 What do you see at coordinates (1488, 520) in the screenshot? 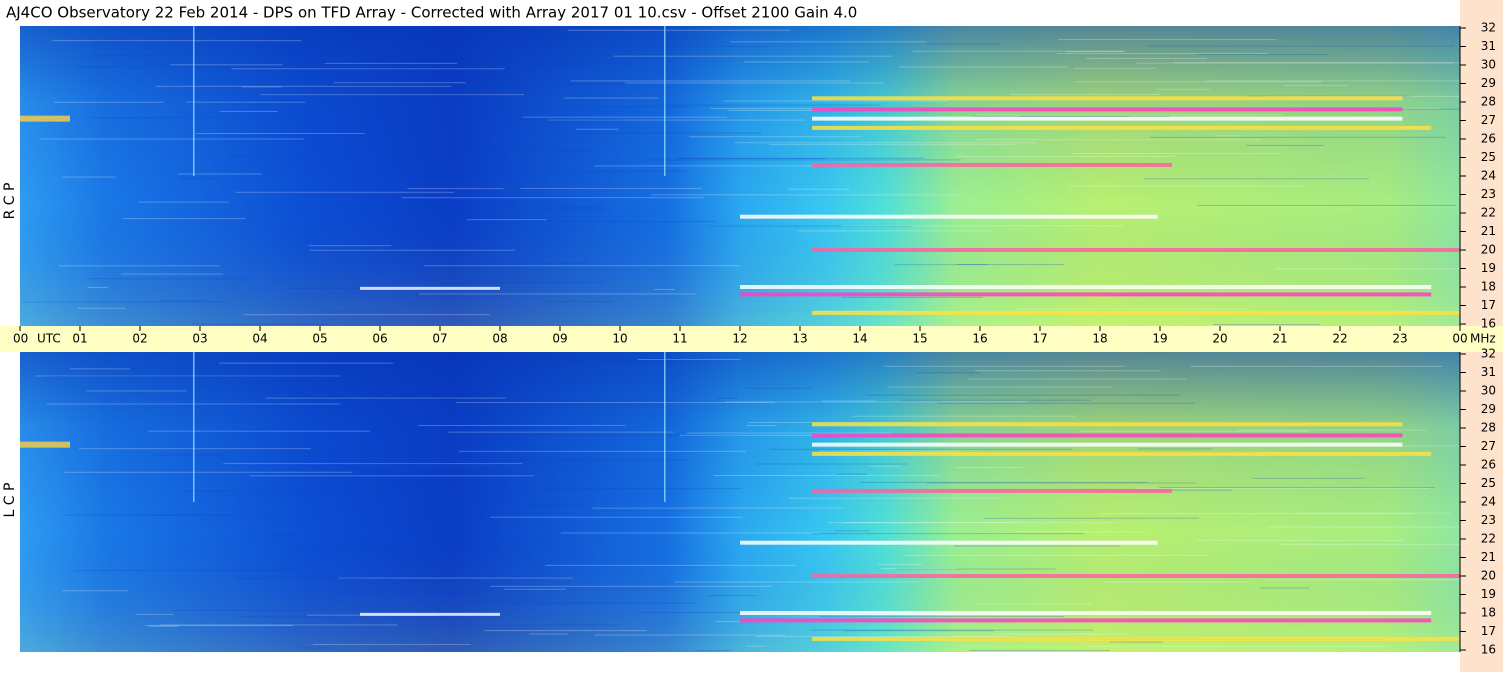
I see `freq-tick-label: 23` at bounding box center [1488, 520].